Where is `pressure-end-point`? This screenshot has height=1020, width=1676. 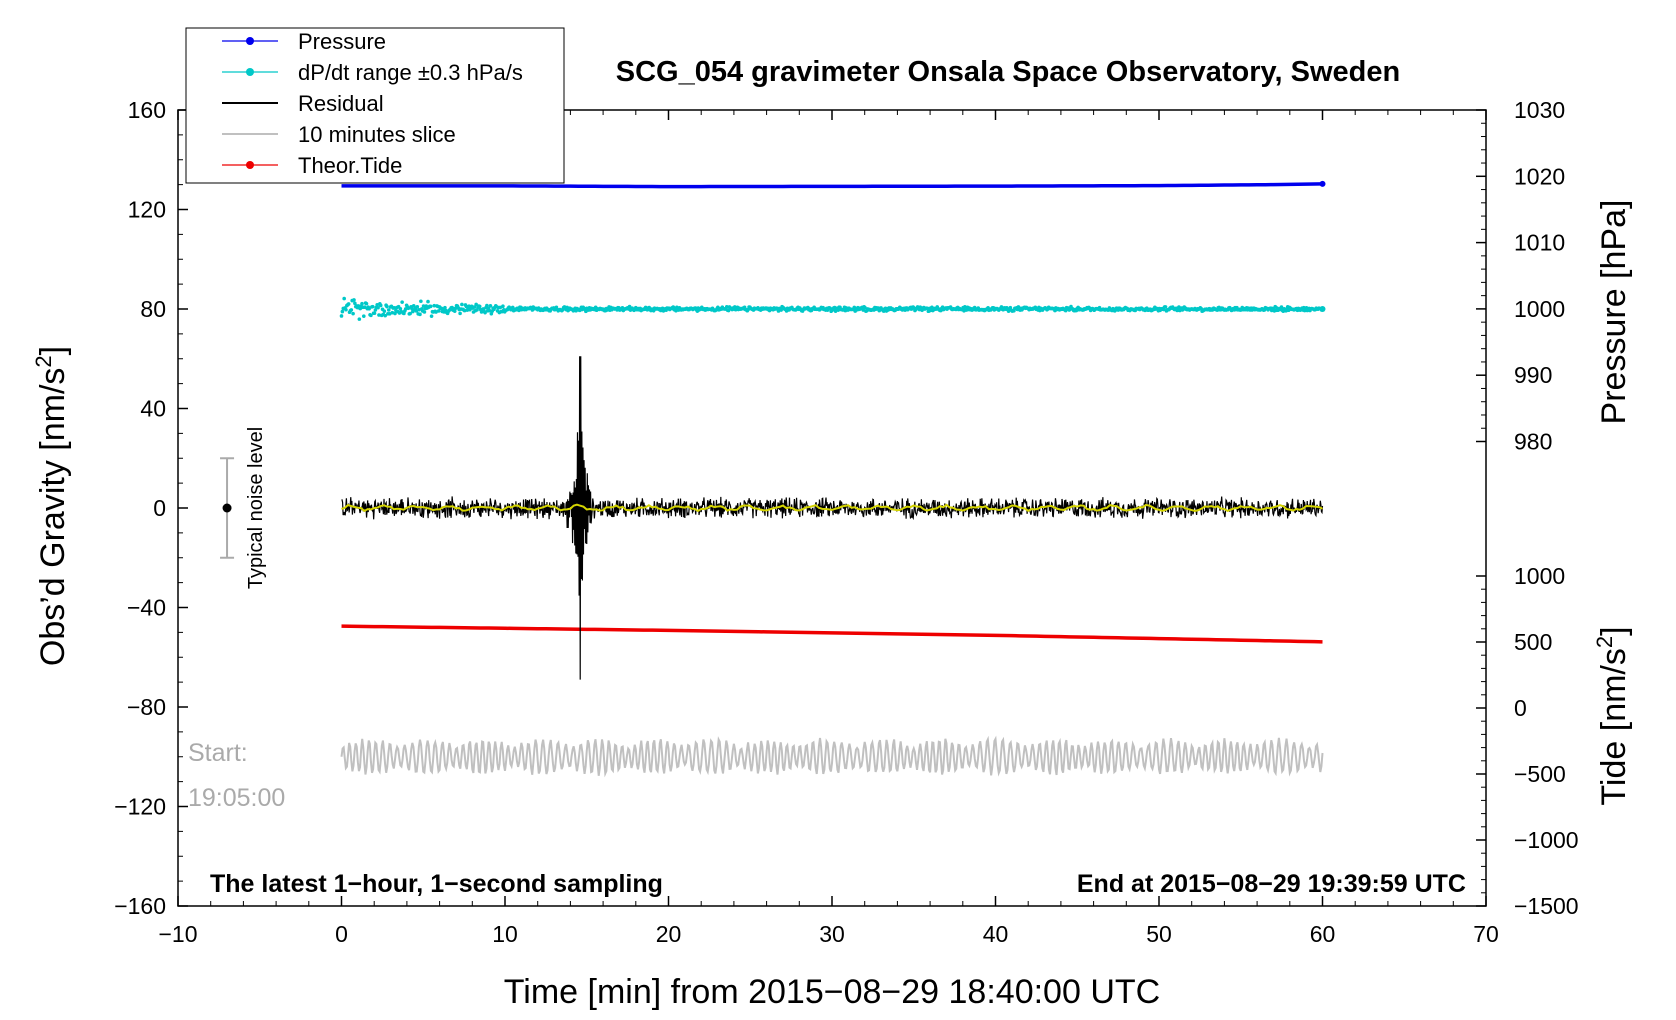 pressure-end-point is located at coordinates (1322, 183).